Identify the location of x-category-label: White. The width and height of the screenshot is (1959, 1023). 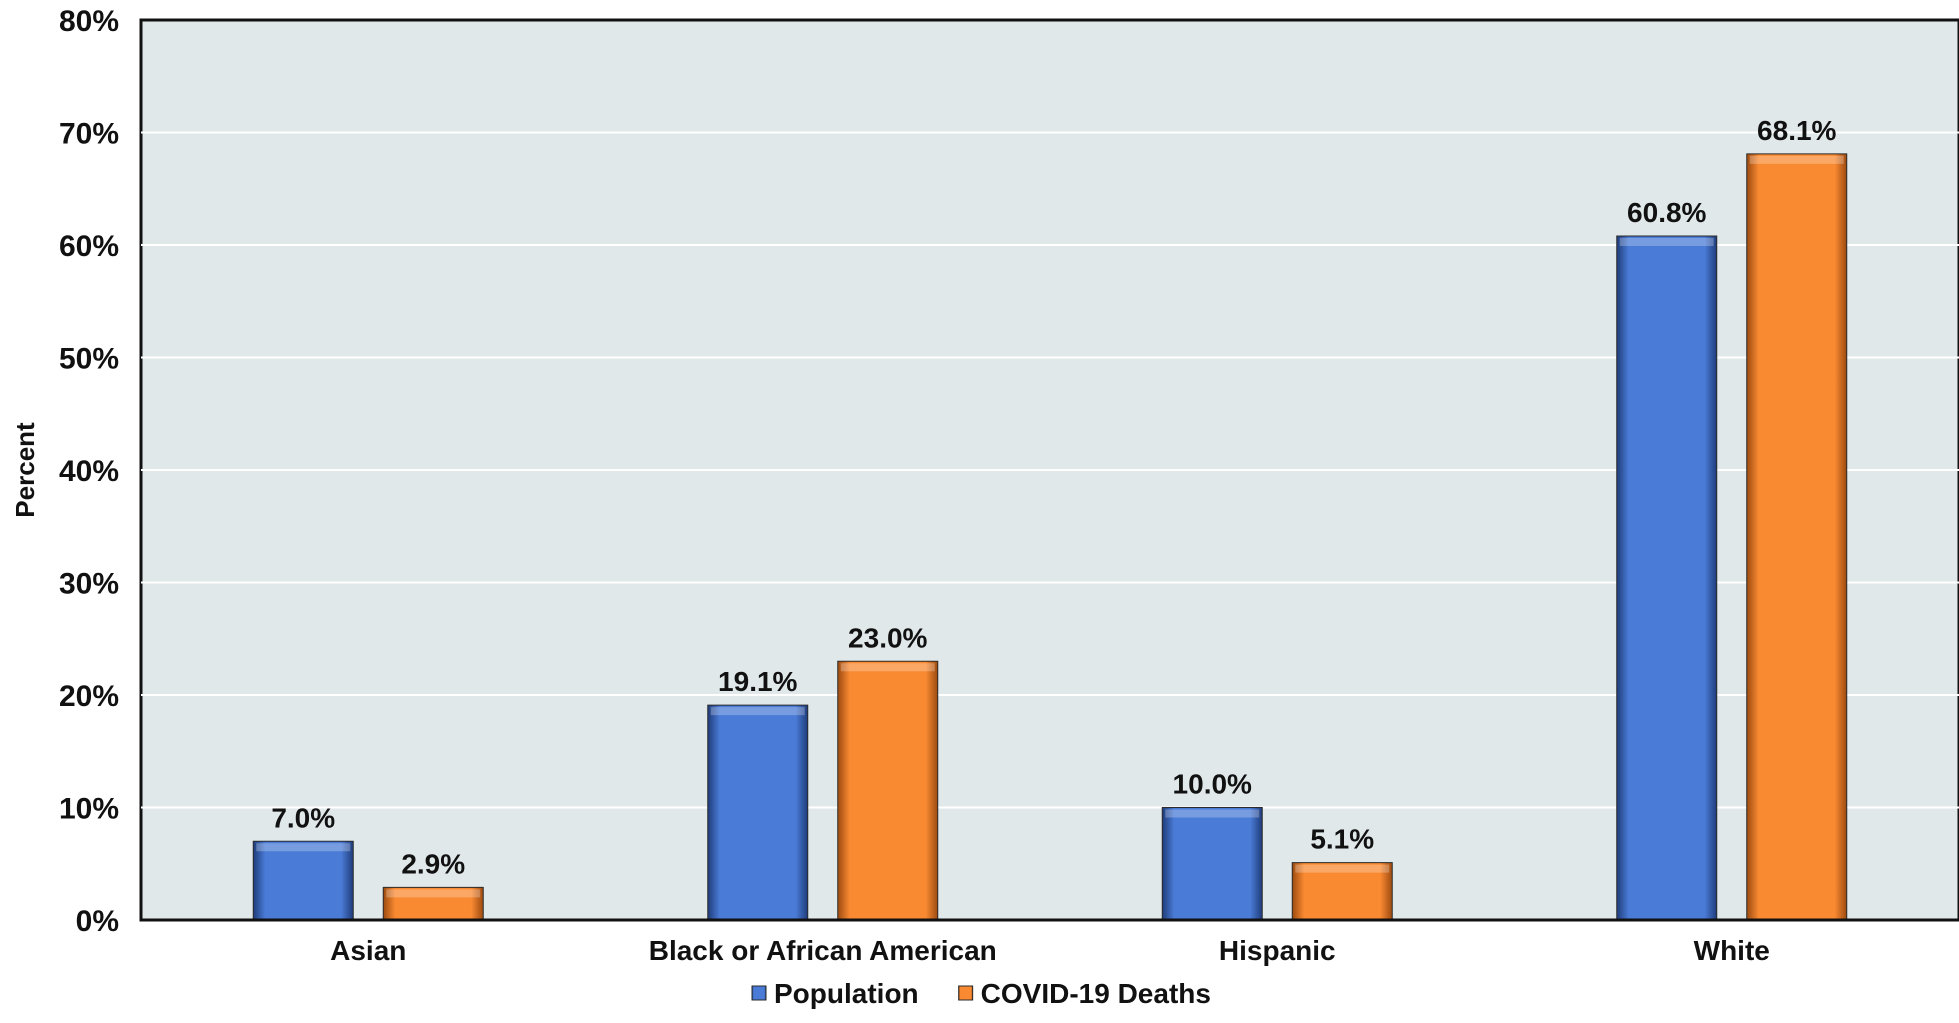
(1732, 950).